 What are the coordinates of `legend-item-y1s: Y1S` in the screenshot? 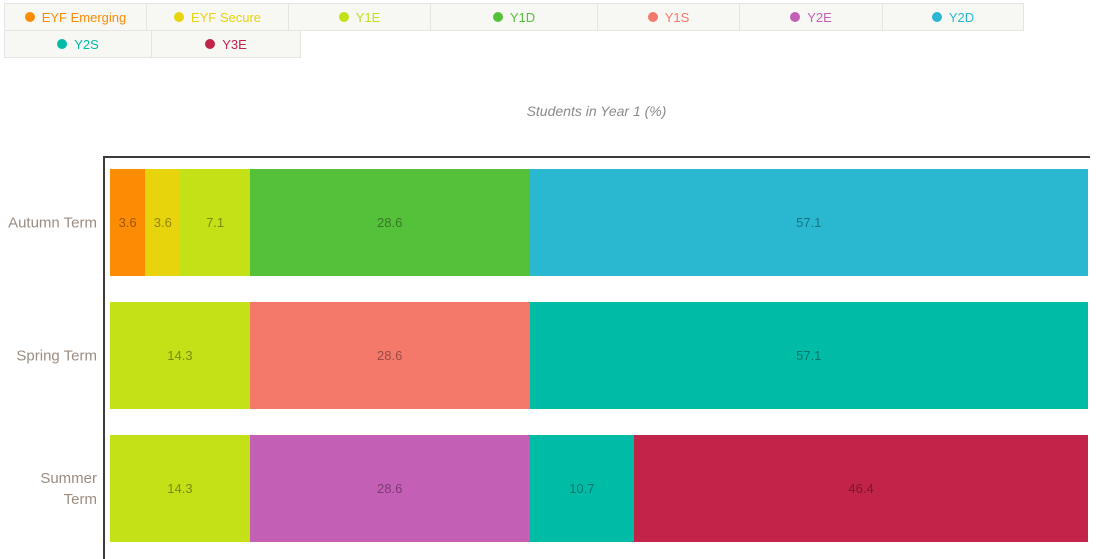 It's located at (668, 17).